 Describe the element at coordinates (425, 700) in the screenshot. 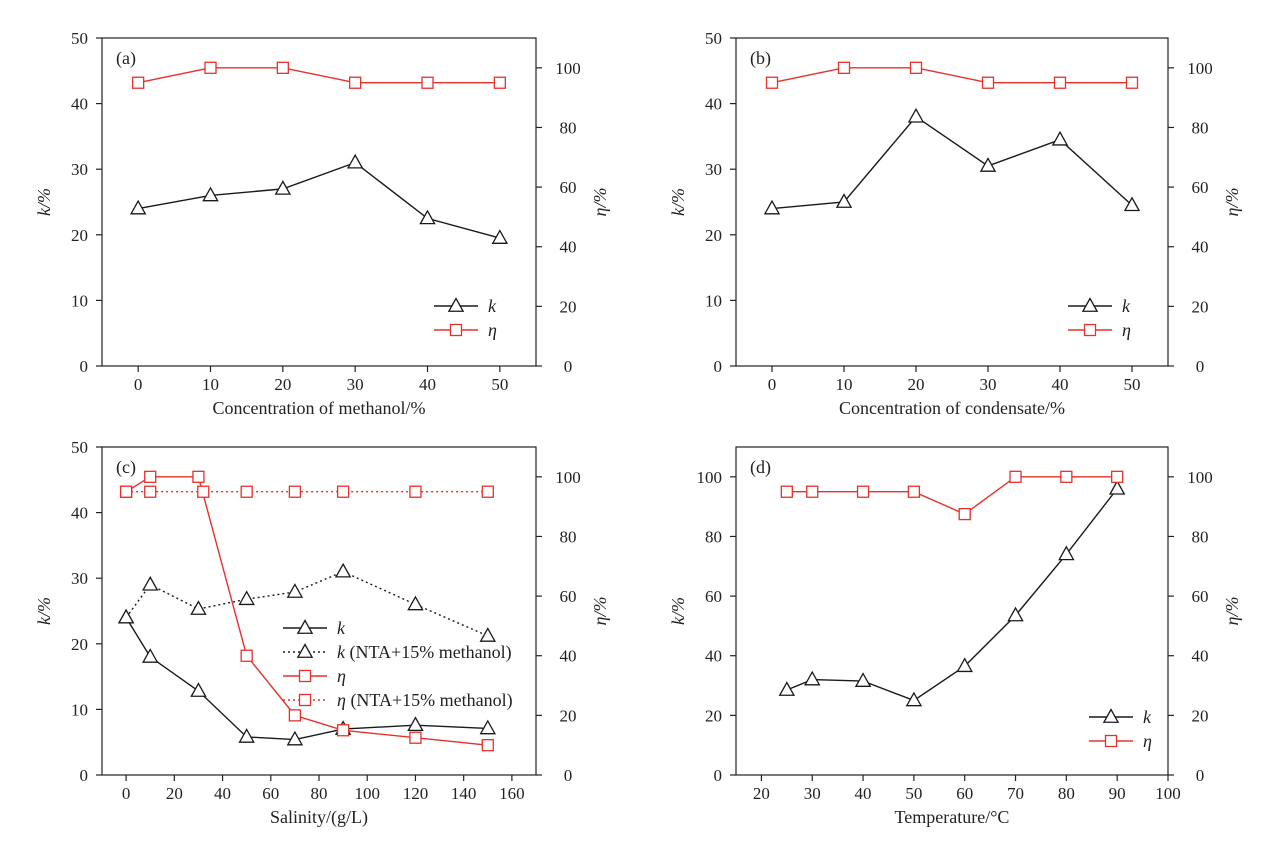

I see `legend-label: η (NTA+15% methanol)` at that location.